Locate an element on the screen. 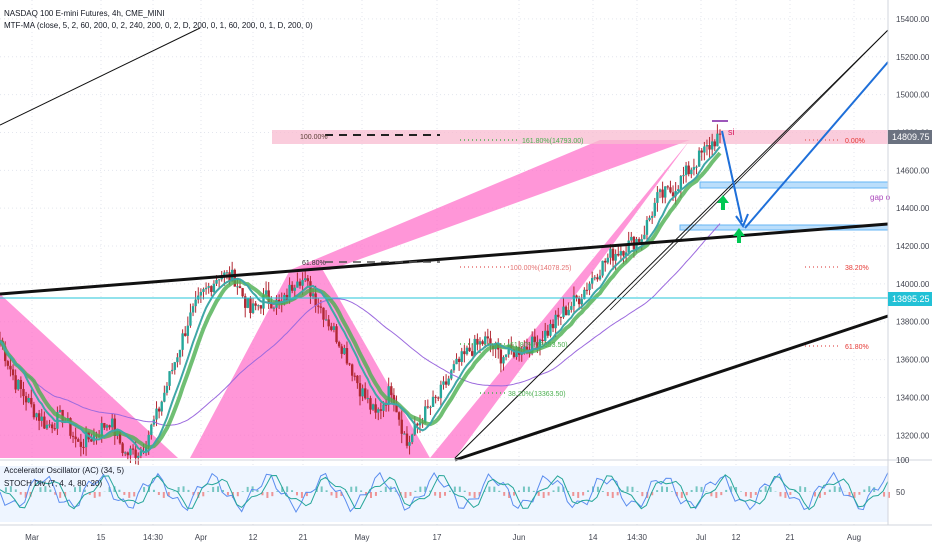 This screenshot has width=932, height=555. time-tick-label: 21 is located at coordinates (303, 537).